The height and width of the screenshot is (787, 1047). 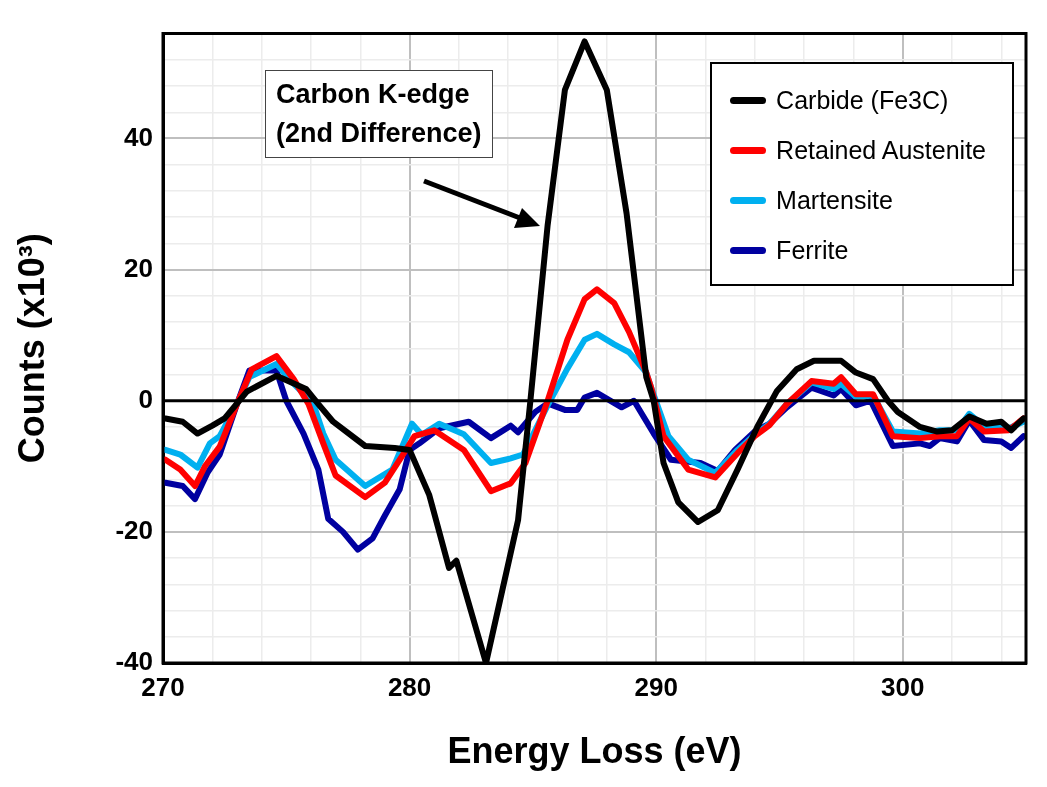 What do you see at coordinates (903, 686) in the screenshot?
I see `x-tick-label: 300` at bounding box center [903, 686].